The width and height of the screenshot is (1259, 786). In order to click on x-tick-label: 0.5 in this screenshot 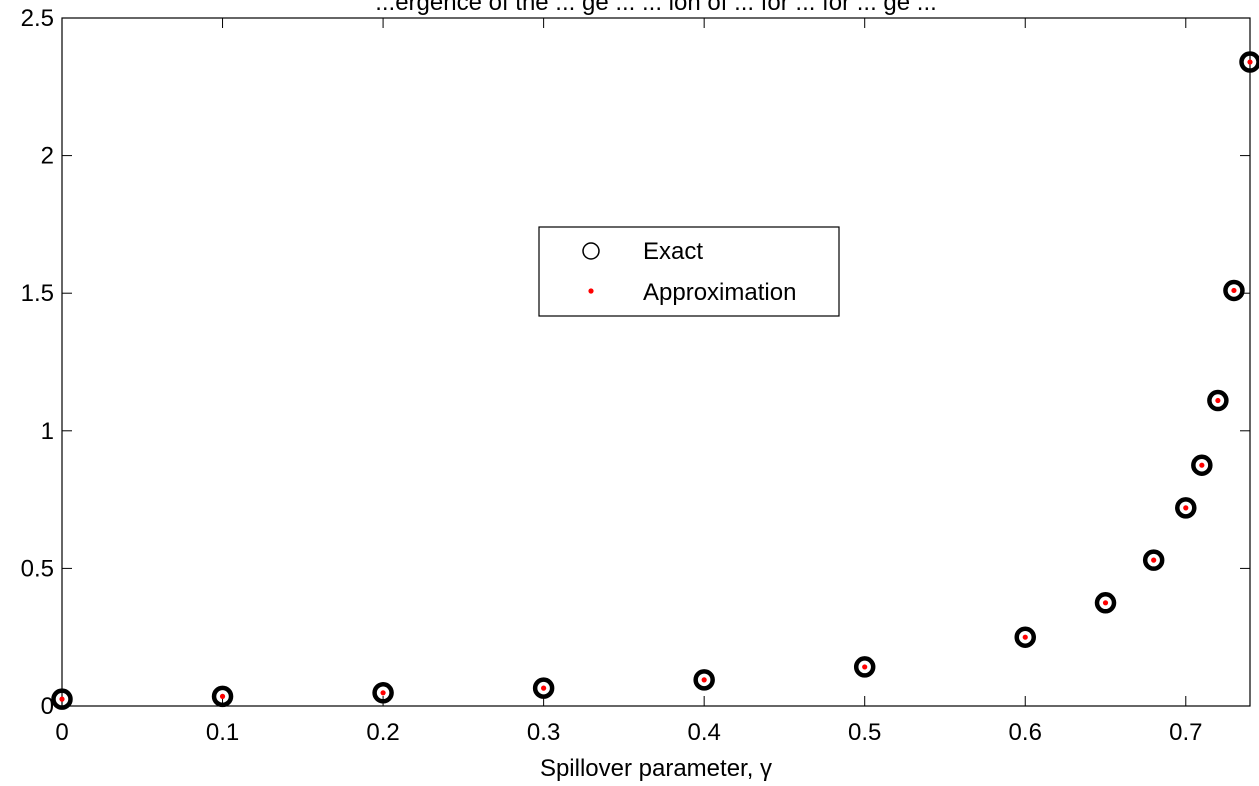, I will do `click(864, 732)`.